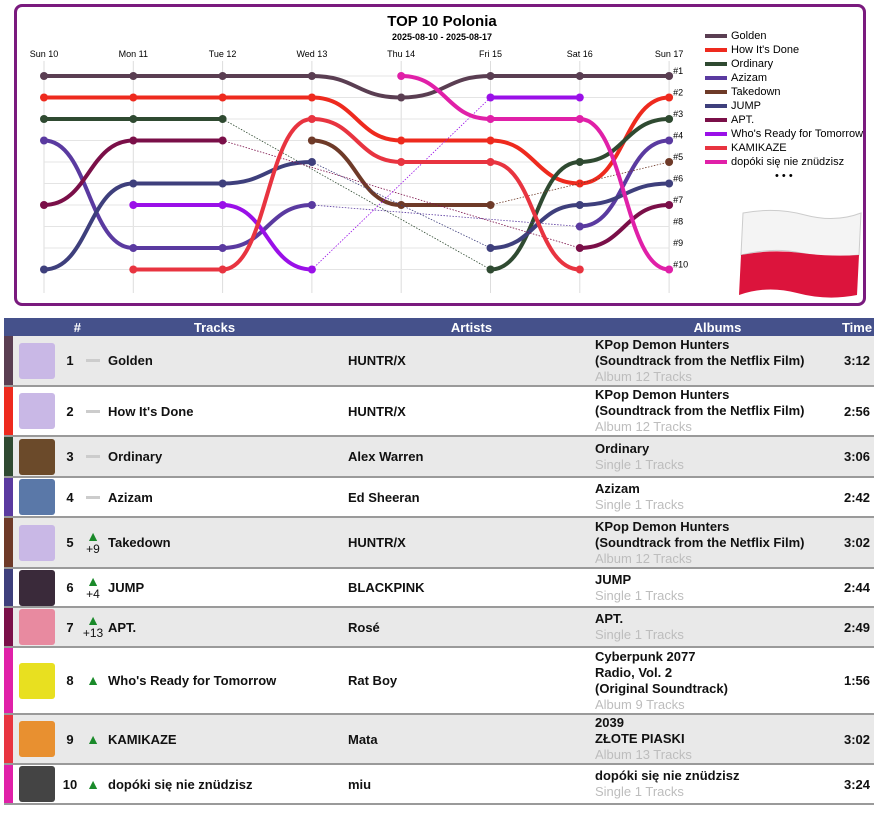  Describe the element at coordinates (226, 681) in the screenshot. I see `track-name: Who's Ready for Tomorrow` at that location.